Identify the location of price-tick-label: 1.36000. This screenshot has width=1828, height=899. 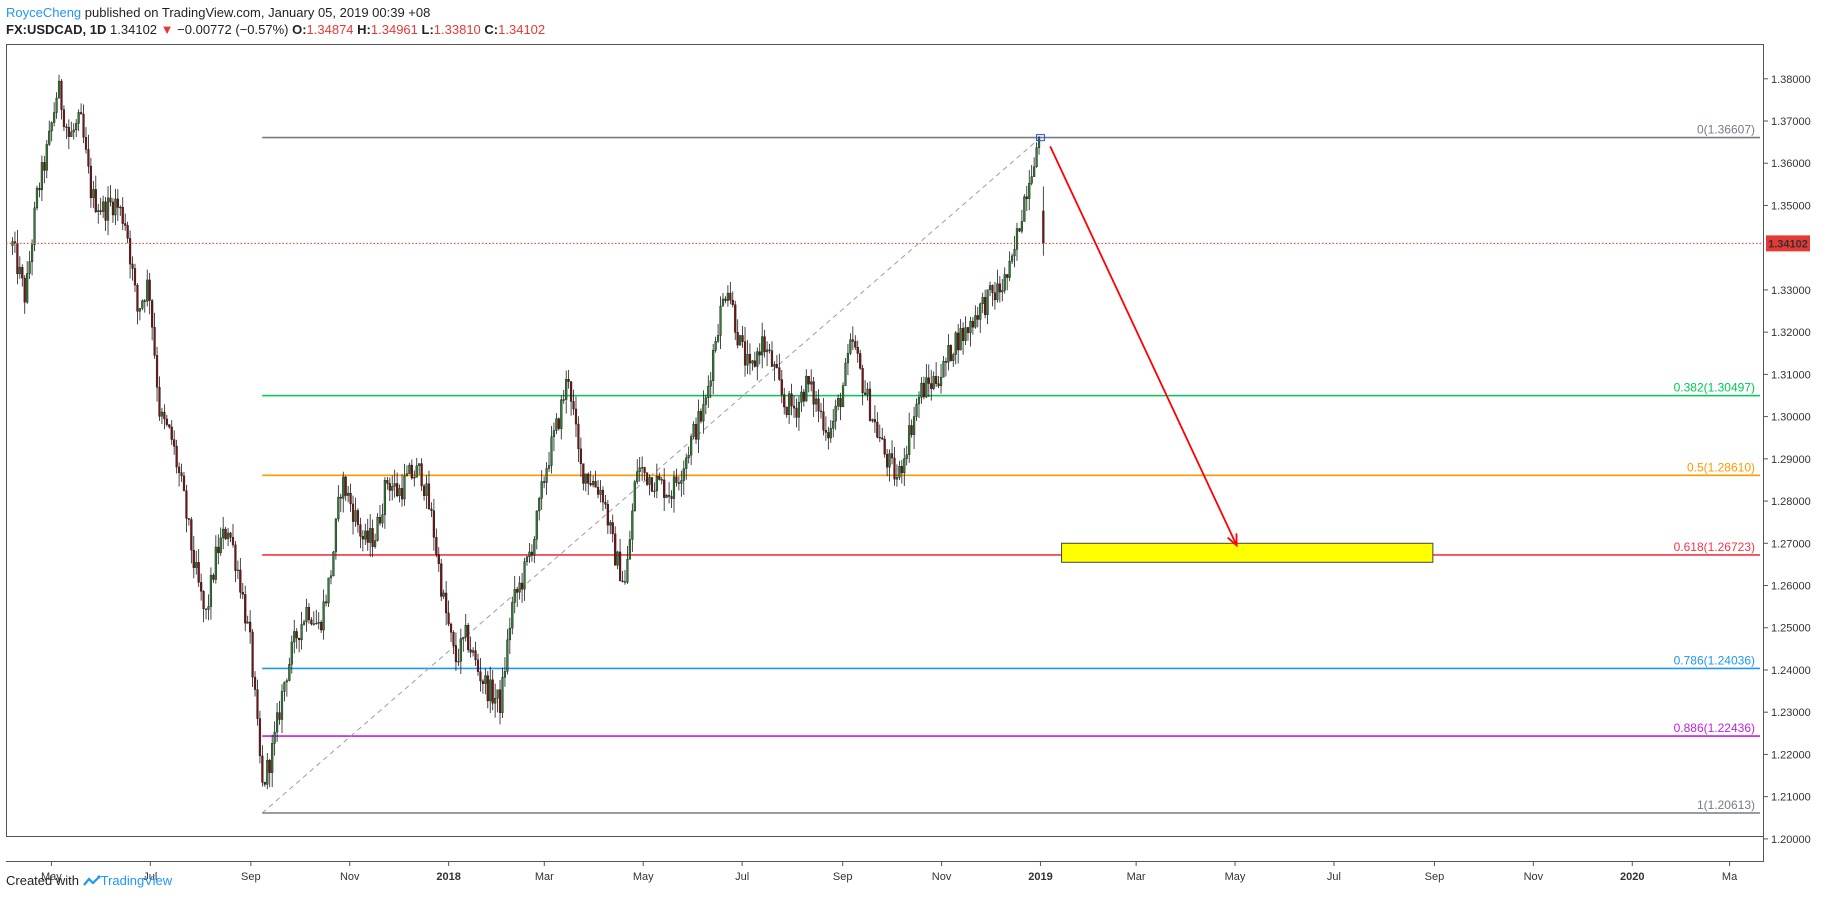
(1791, 164).